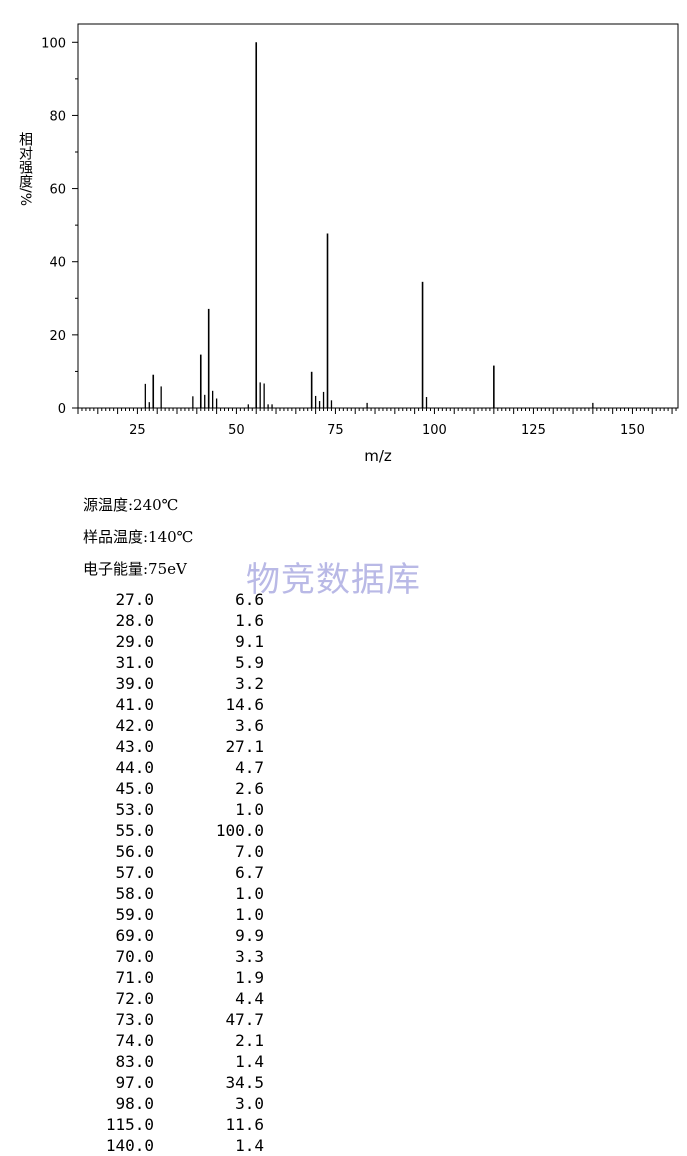  Describe the element at coordinates (129, 1124) in the screenshot. I see `peak-mz: 115.0` at that location.